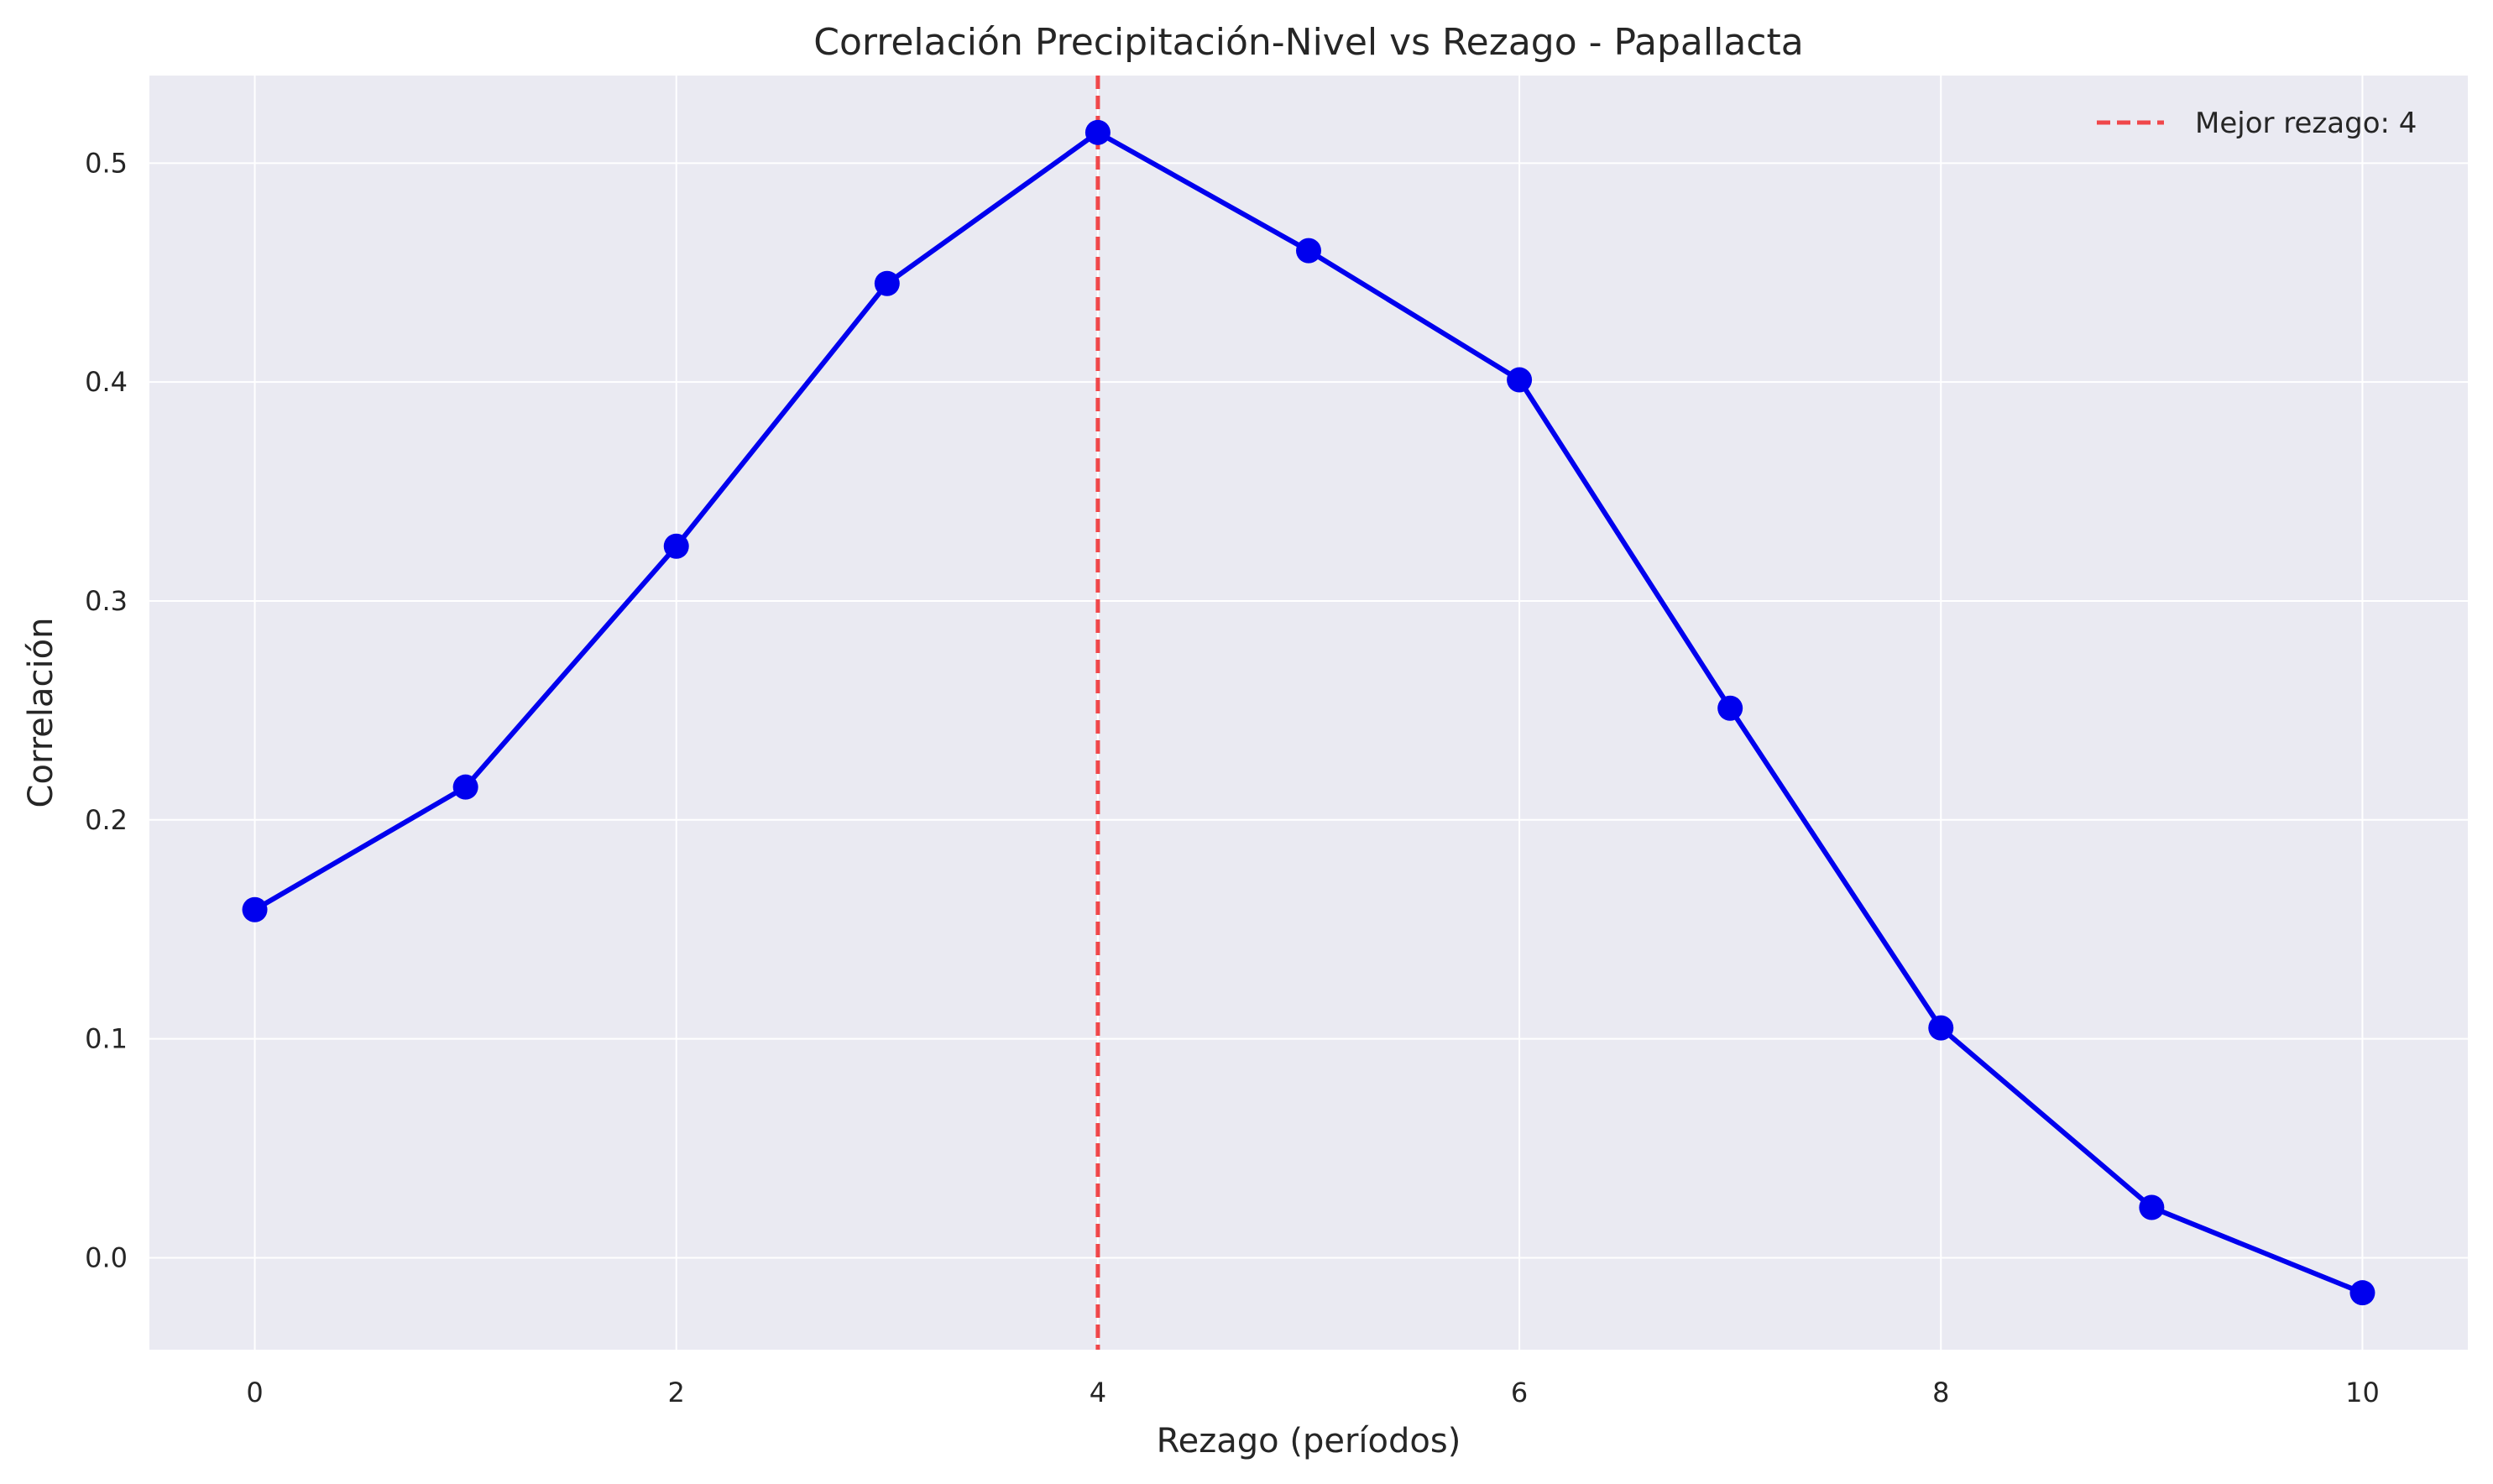 This screenshot has width=2493, height=1484. What do you see at coordinates (106, 820) in the screenshot?
I see `y-tick-label: 0.2` at bounding box center [106, 820].